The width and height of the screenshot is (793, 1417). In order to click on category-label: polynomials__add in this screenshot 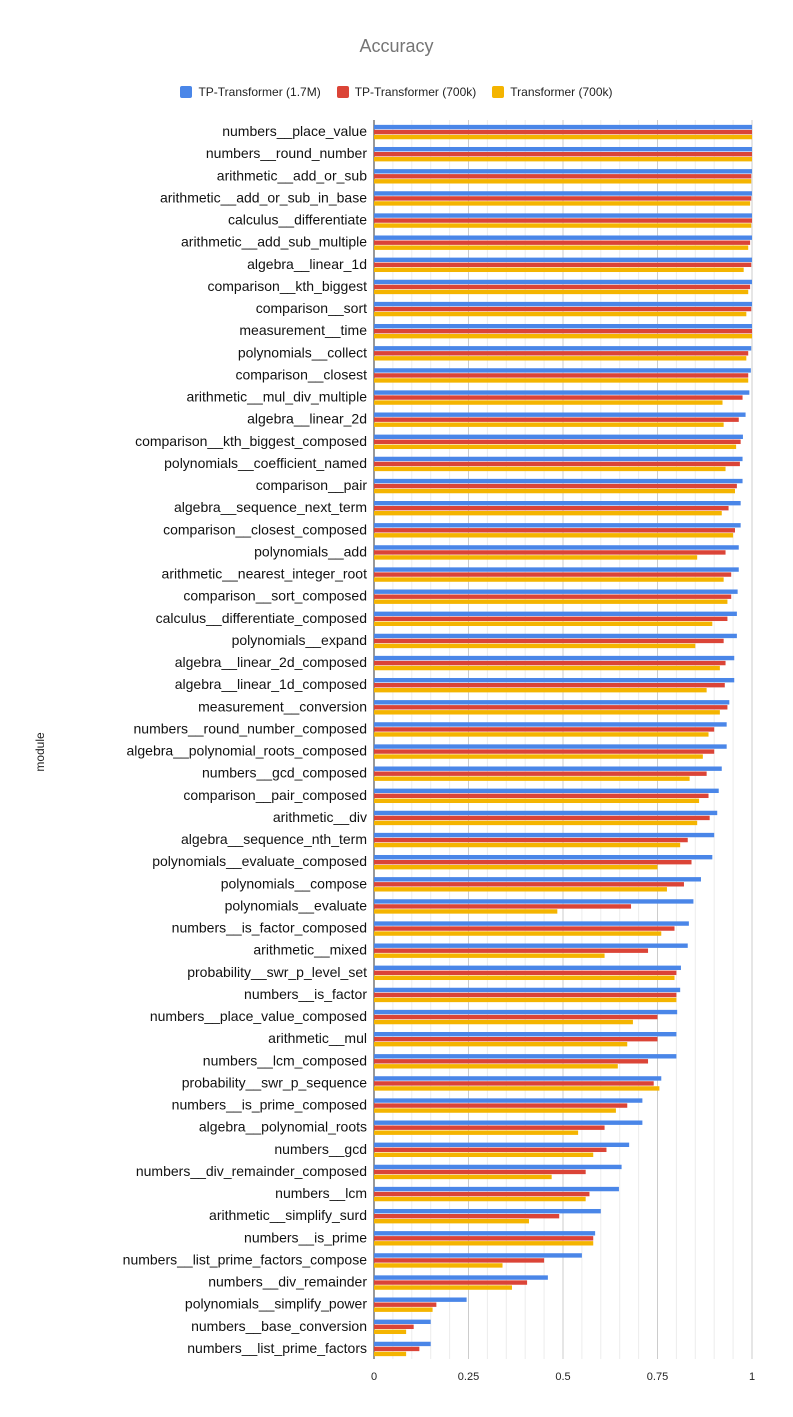, I will do `click(310, 551)`.